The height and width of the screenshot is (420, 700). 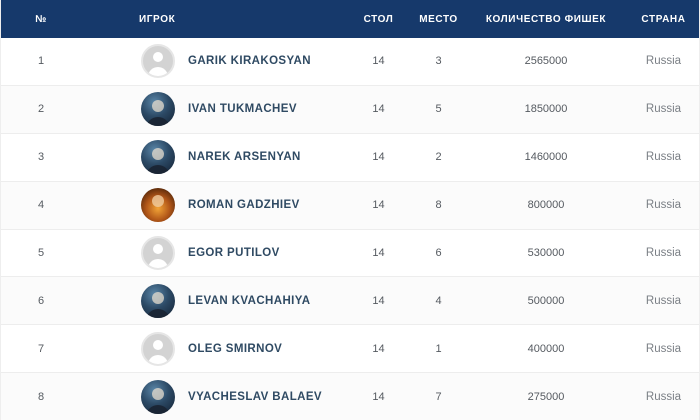 I want to click on player-cell: GARIK KIRAKOSYAN, so click(x=213, y=61).